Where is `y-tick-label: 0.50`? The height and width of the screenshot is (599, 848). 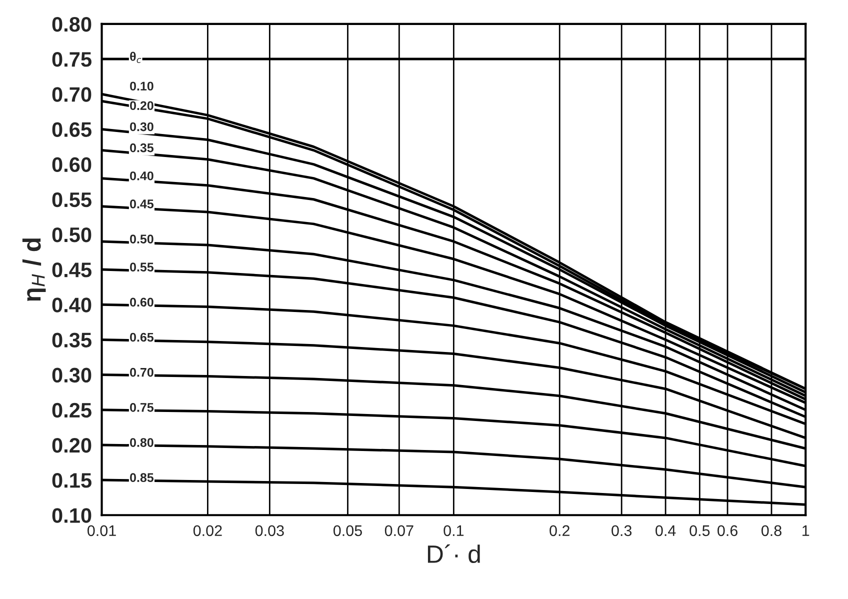 y-tick-label: 0.50 is located at coordinates (72, 234).